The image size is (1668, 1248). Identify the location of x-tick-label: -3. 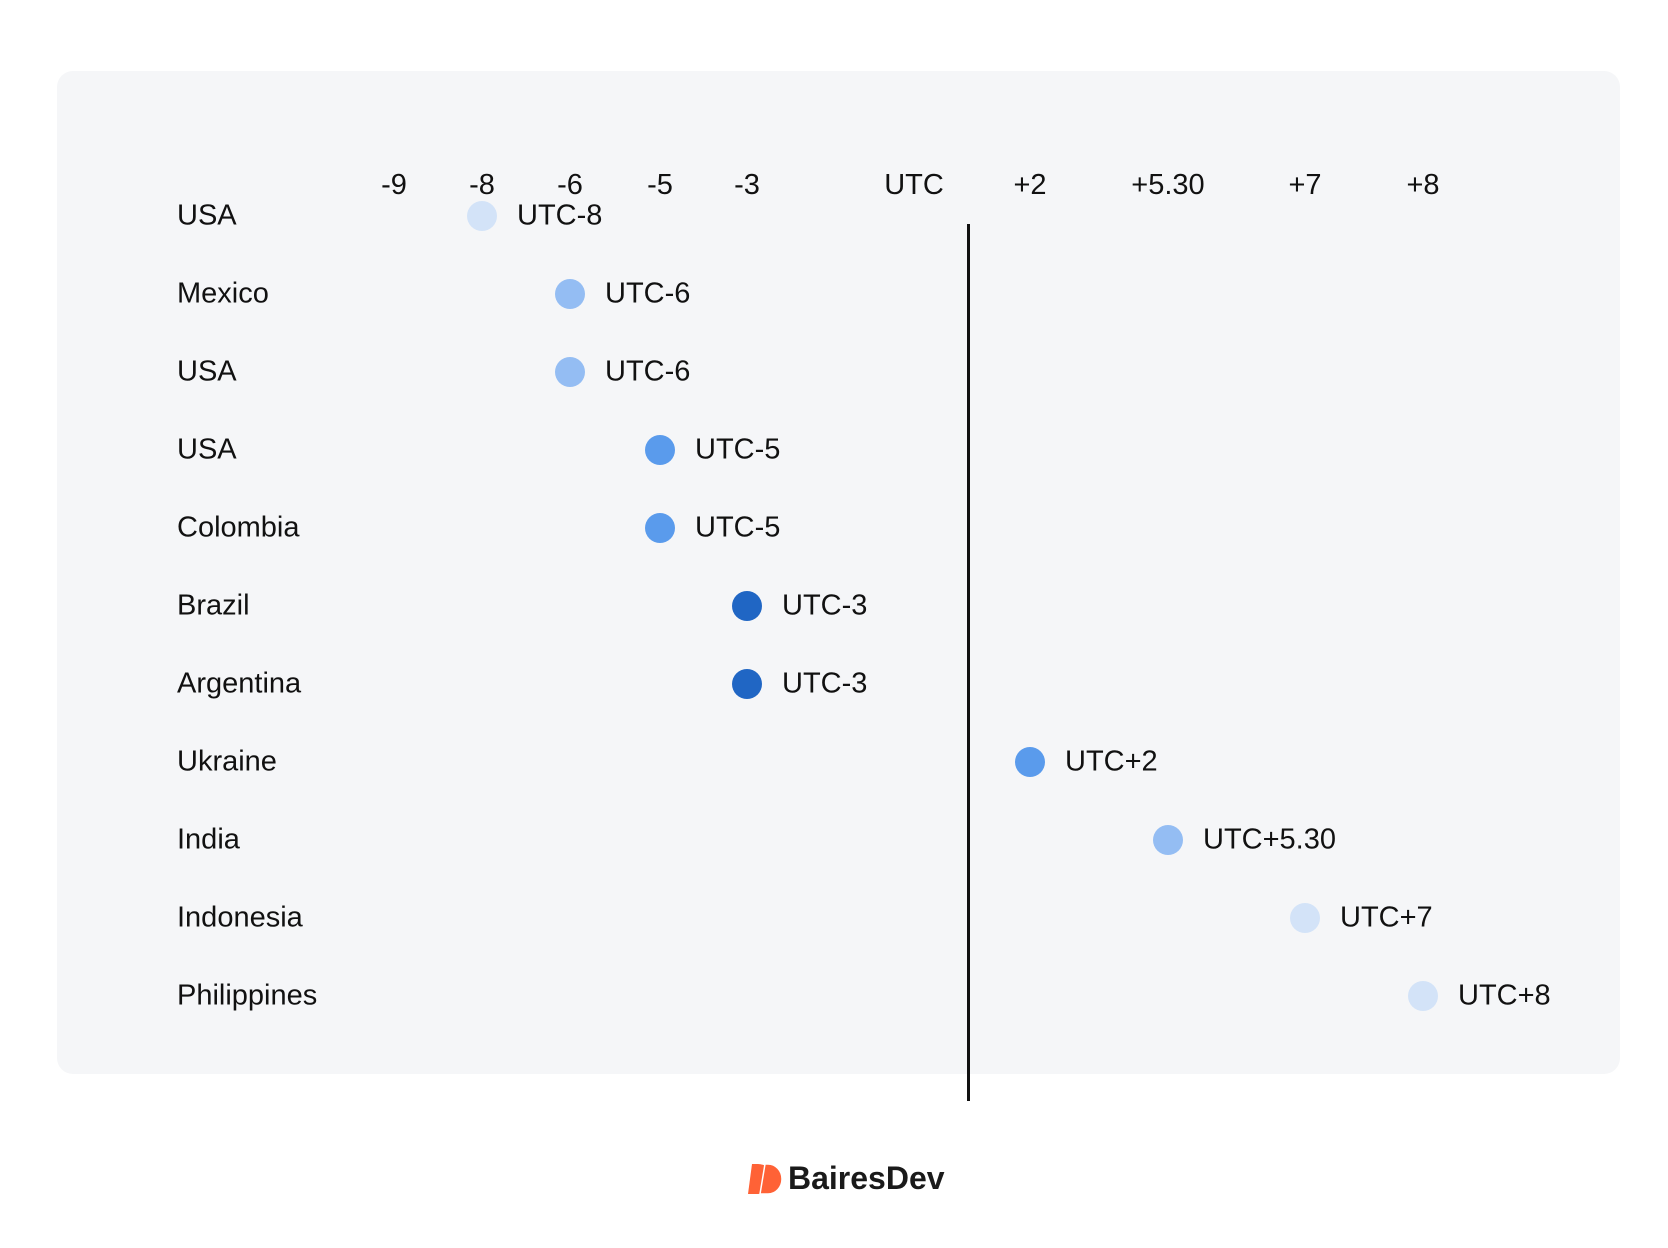
(747, 185).